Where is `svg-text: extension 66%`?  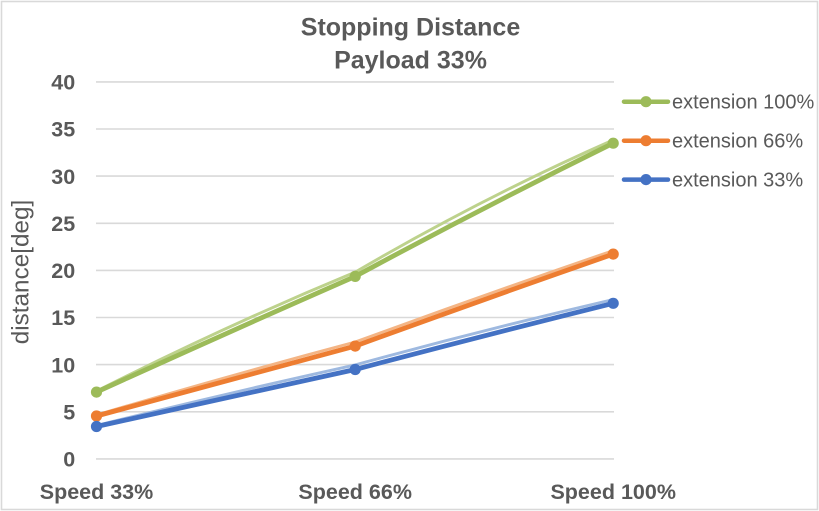
svg-text: extension 66% is located at coordinates (737, 142).